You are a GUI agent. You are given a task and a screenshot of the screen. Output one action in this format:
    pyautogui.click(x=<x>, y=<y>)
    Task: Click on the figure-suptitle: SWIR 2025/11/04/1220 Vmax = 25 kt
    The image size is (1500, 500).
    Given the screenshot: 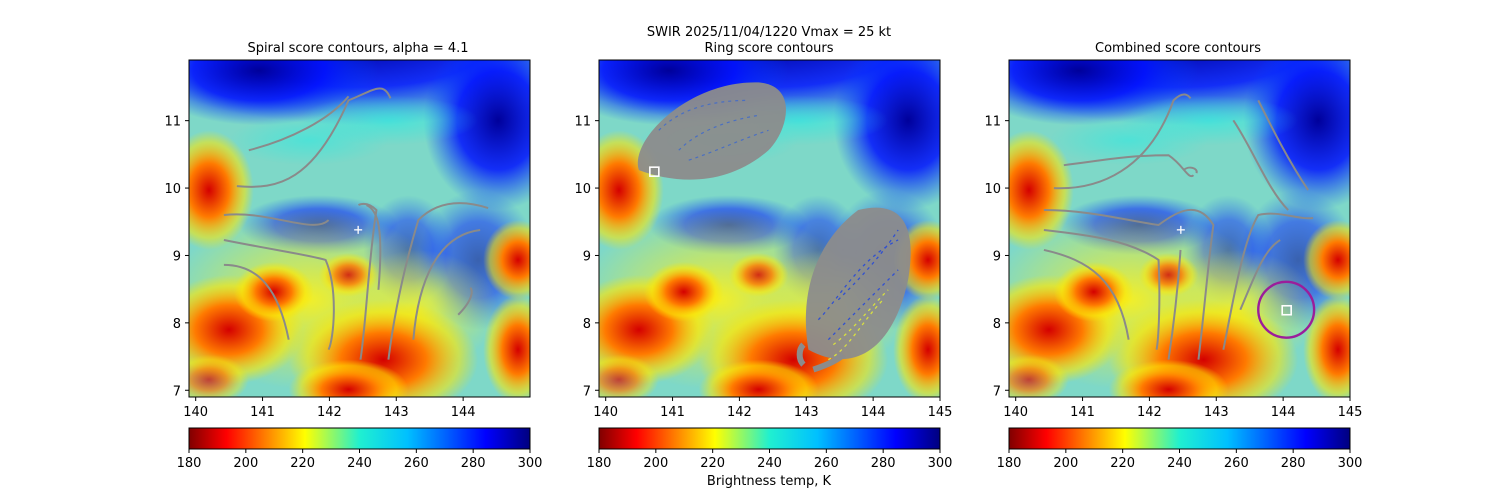 What is the action you would take?
    pyautogui.click(x=769, y=32)
    